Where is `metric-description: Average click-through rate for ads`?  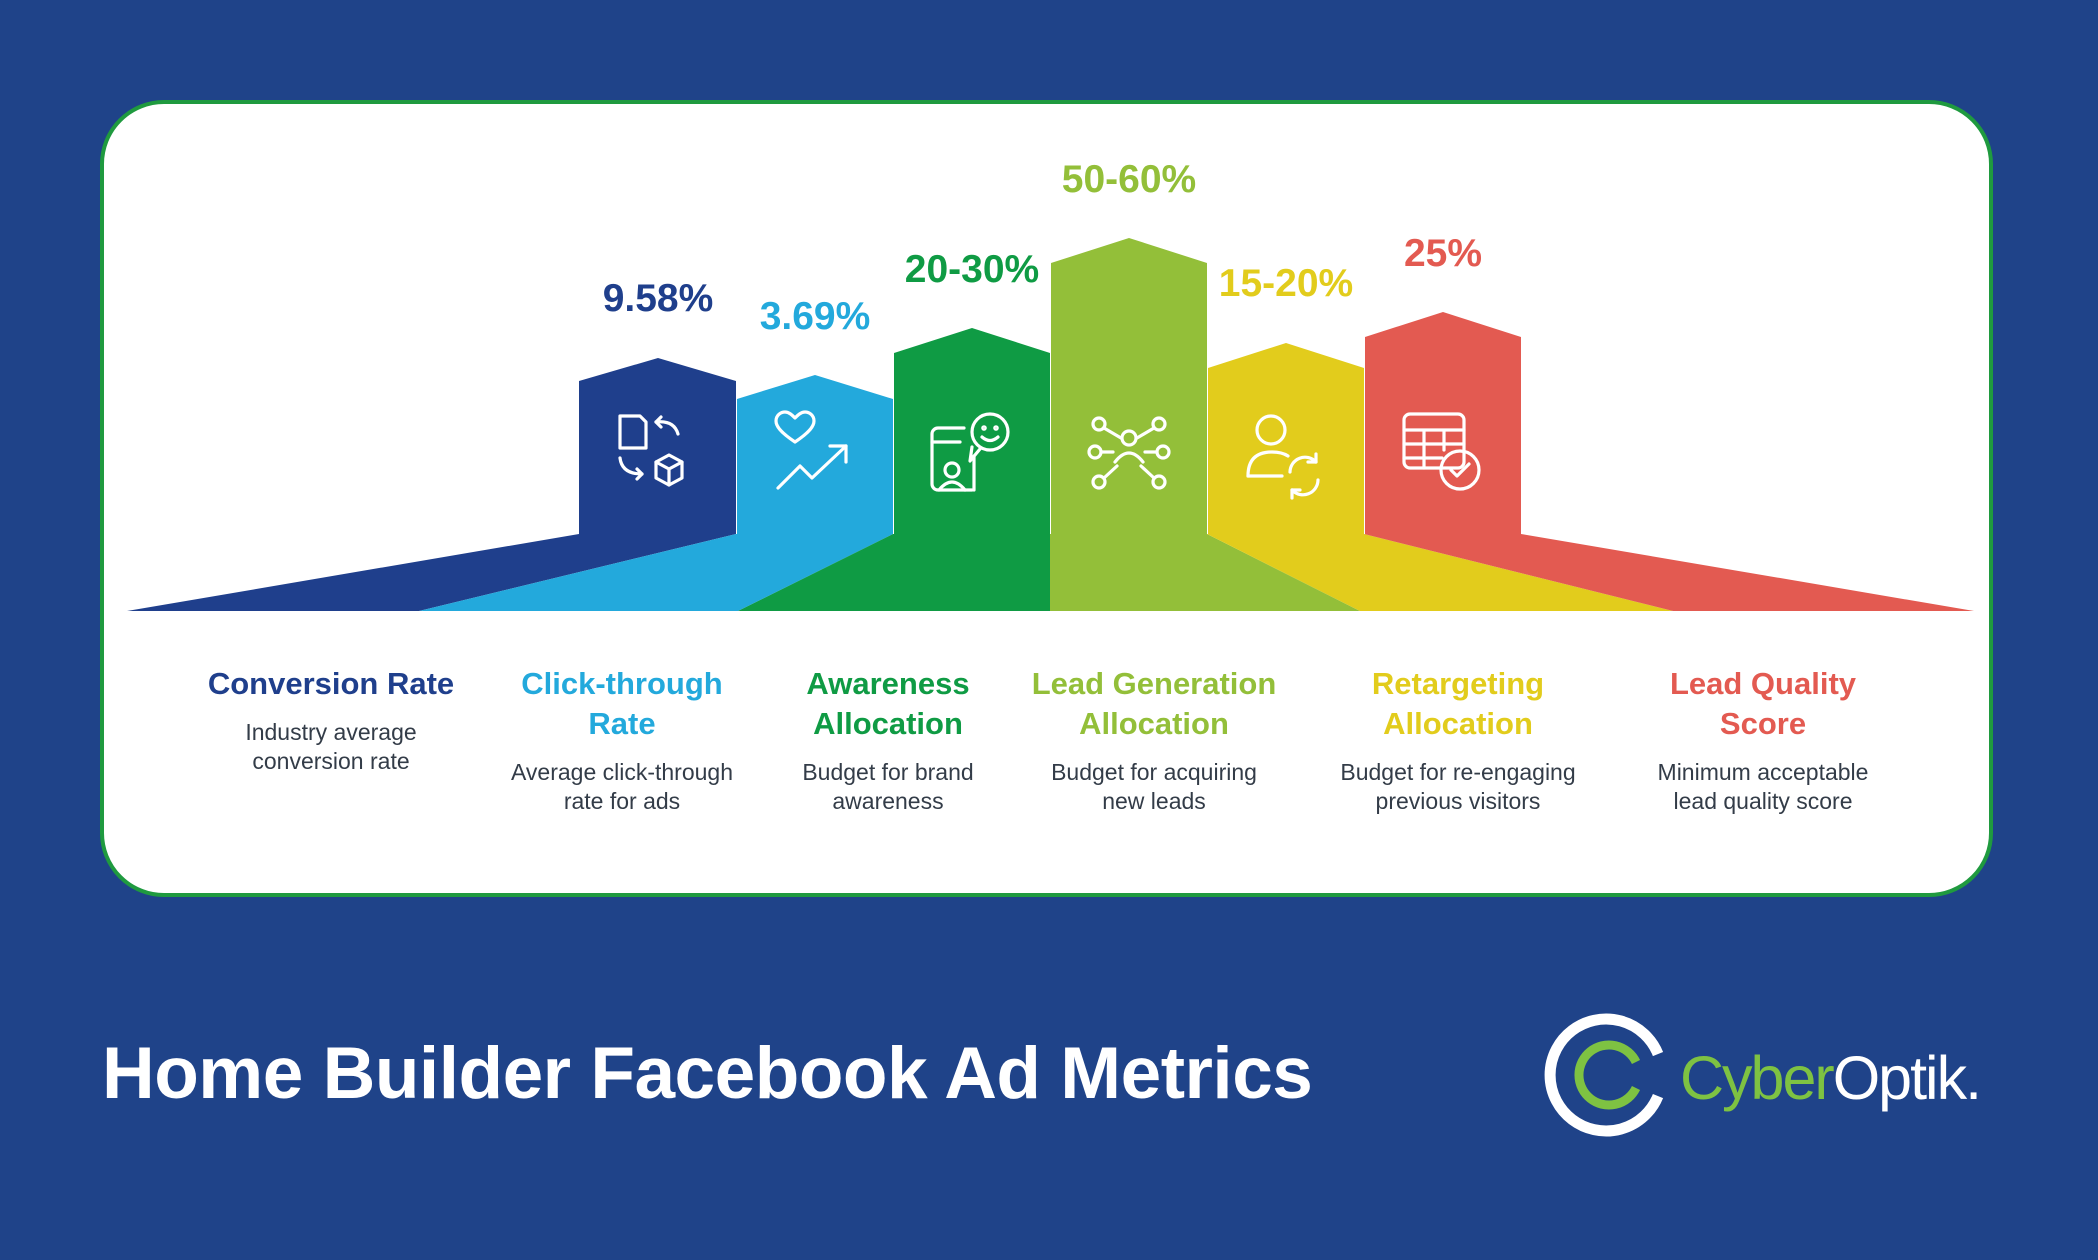 metric-description: Average click-through rate for ads is located at coordinates (622, 787).